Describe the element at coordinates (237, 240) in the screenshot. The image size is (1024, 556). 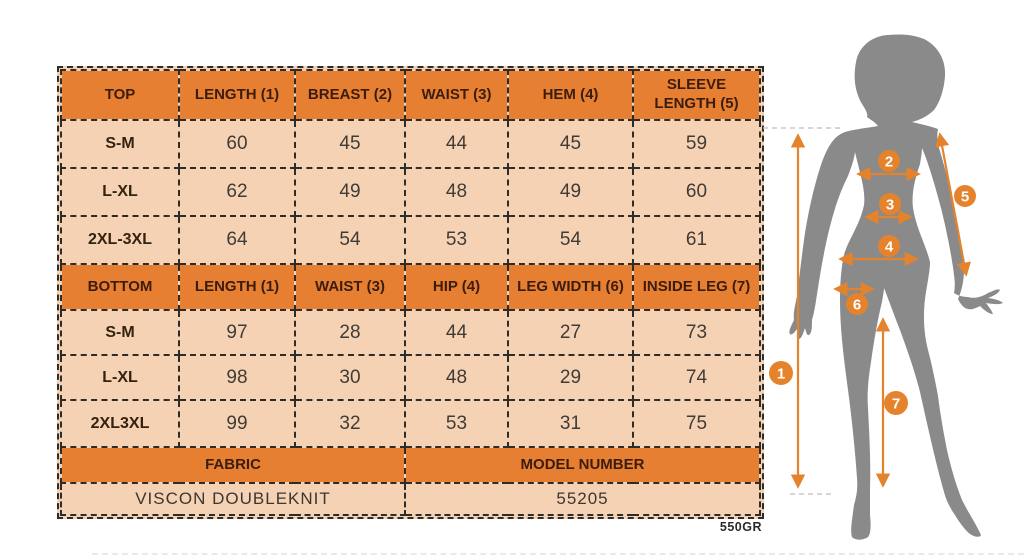
I see `measure-value: 64` at that location.